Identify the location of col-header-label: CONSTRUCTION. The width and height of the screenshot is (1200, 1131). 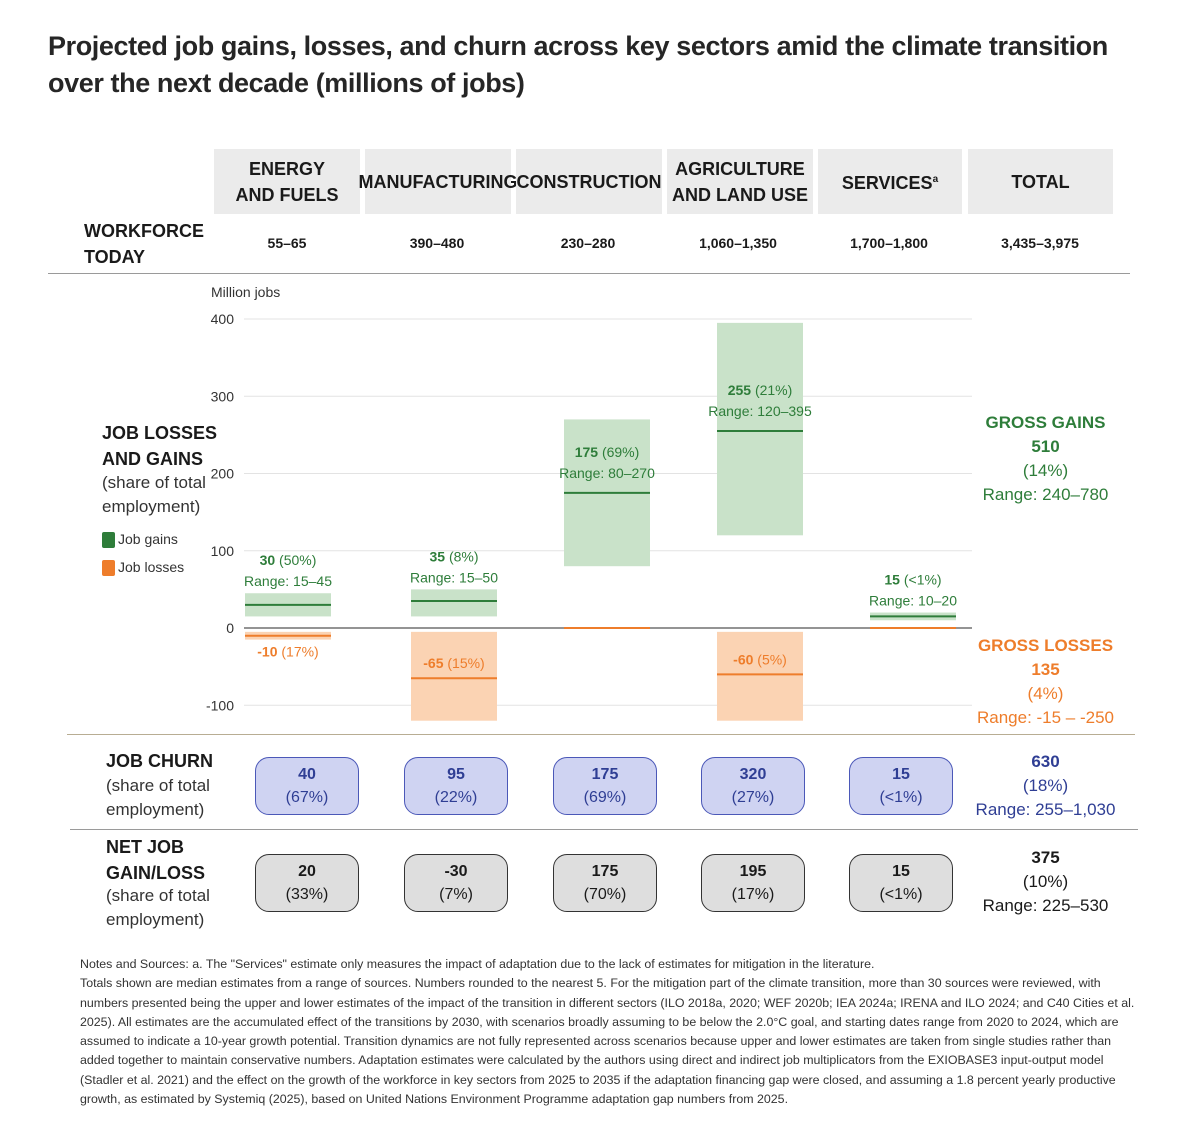
(589, 181).